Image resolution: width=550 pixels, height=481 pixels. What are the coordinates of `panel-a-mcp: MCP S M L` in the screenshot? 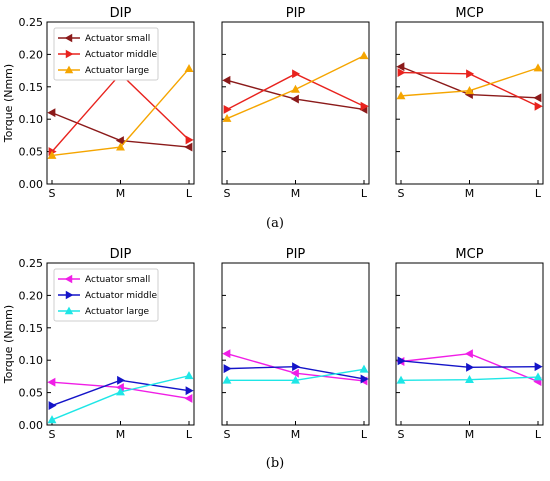 It's located at (469, 103).